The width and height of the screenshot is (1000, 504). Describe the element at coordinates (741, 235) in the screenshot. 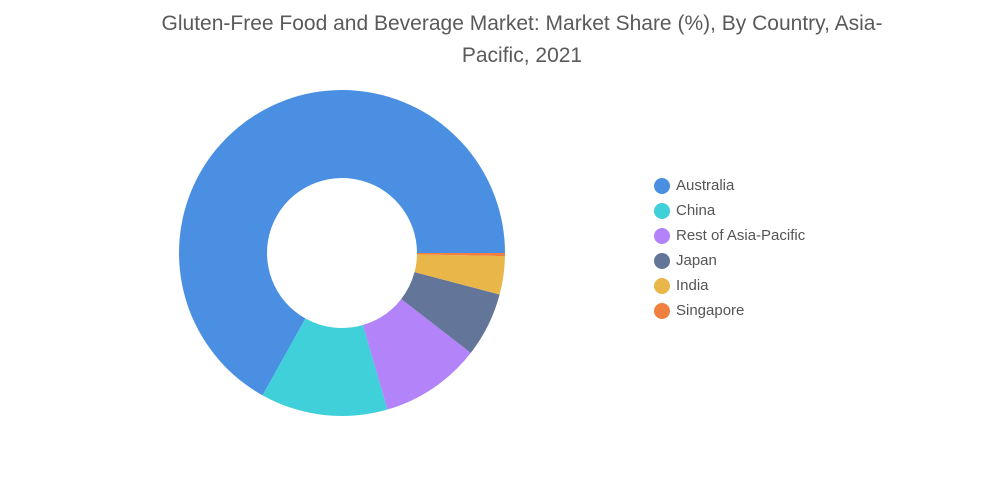

I see `legend-label: Rest of Asia-Pacific` at that location.